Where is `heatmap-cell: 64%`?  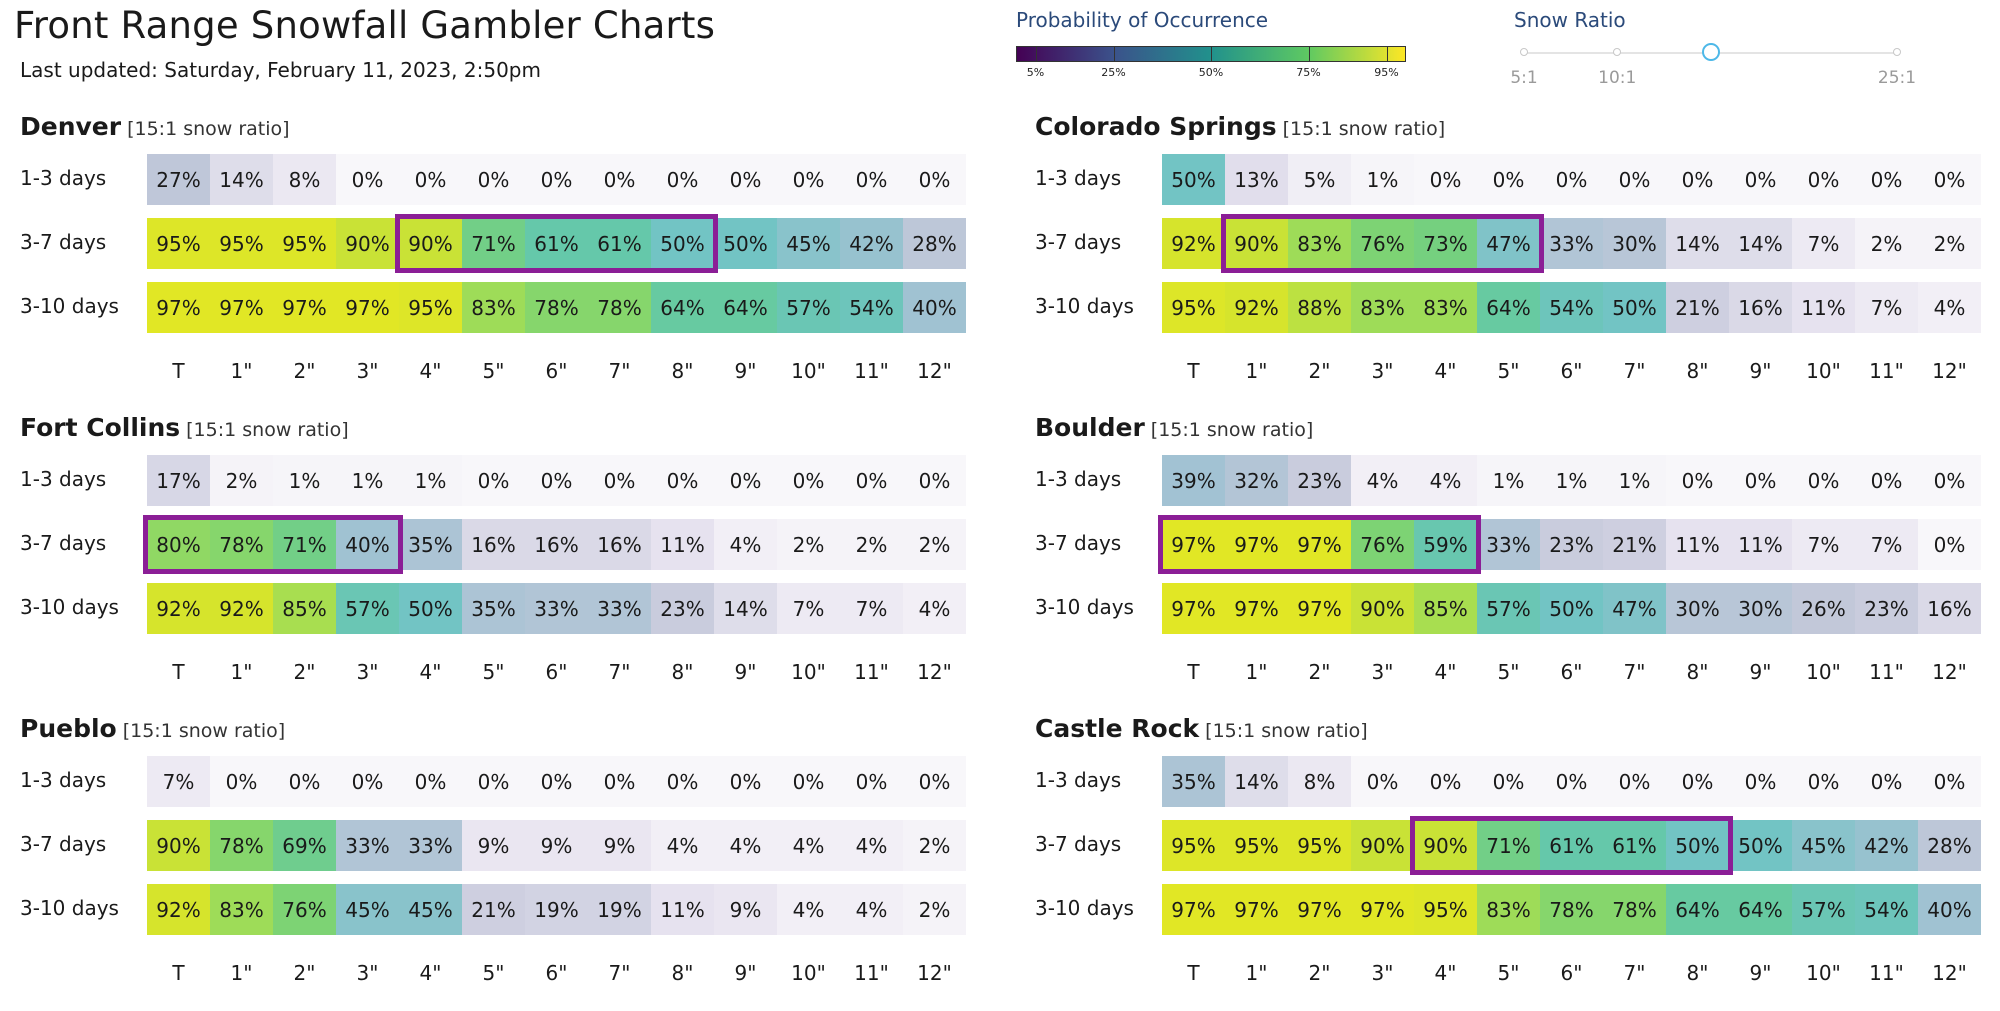
heatmap-cell: 64% is located at coordinates (1508, 307).